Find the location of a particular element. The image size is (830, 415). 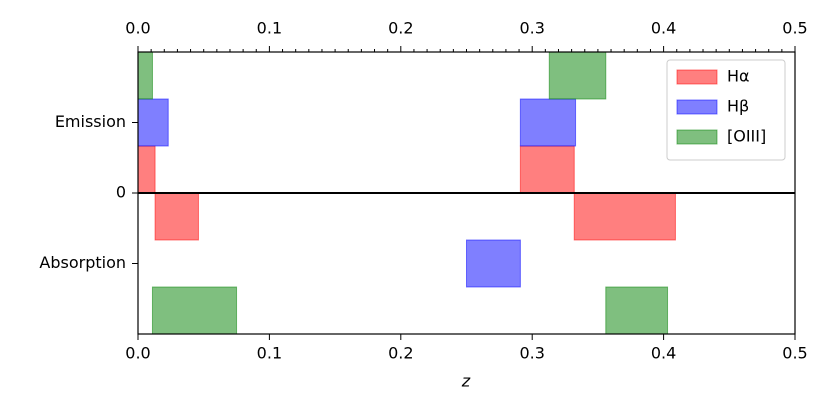

y-tick-label: Emission is located at coordinates (90, 121).